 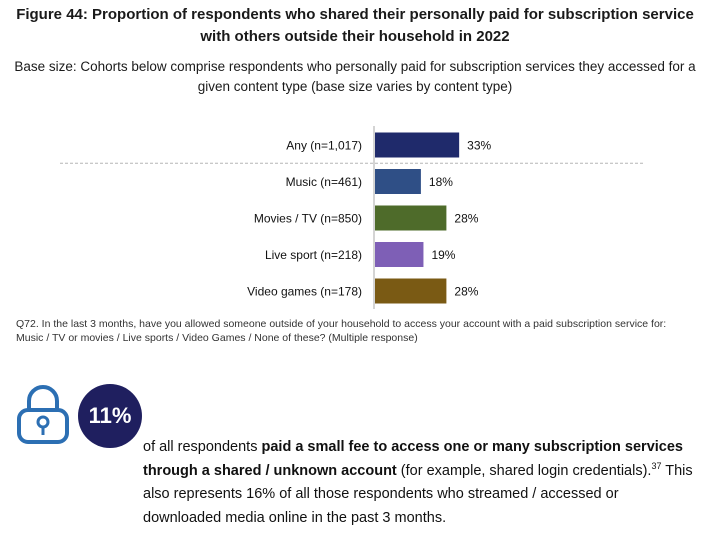 What do you see at coordinates (524, 470) in the screenshot?
I see `callout-after: (for example, shared login credentials).` at bounding box center [524, 470].